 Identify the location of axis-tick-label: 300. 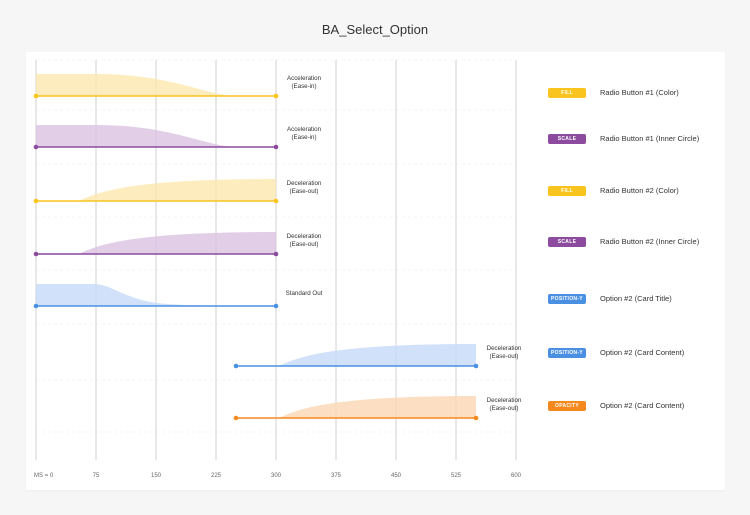
(276, 476).